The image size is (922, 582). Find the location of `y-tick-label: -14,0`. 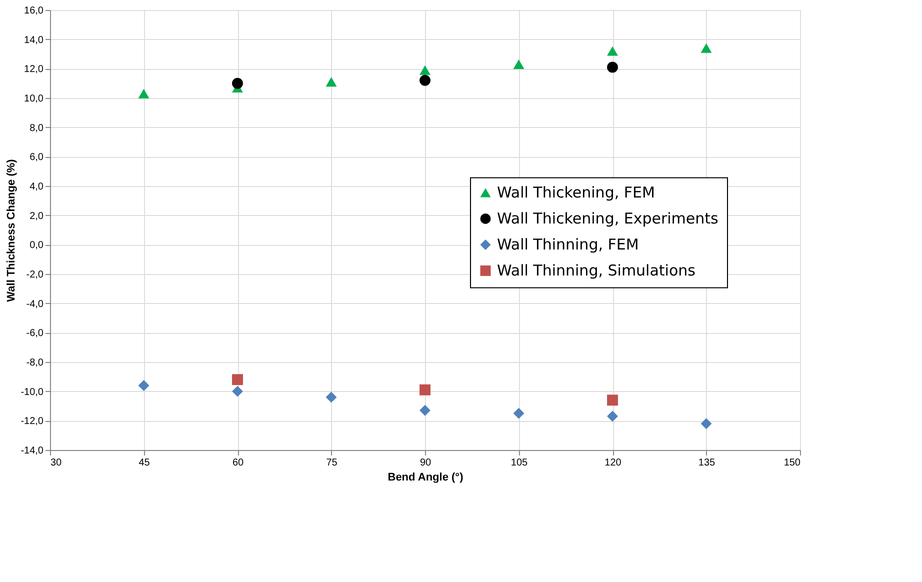

y-tick-label: -14,0 is located at coordinates (32, 451).